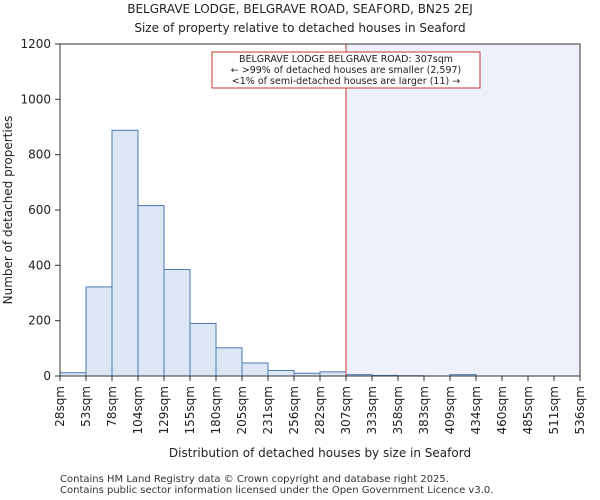 The height and width of the screenshot is (500, 600). I want to click on x-tick-label: 231sqm, so click(268, 410).